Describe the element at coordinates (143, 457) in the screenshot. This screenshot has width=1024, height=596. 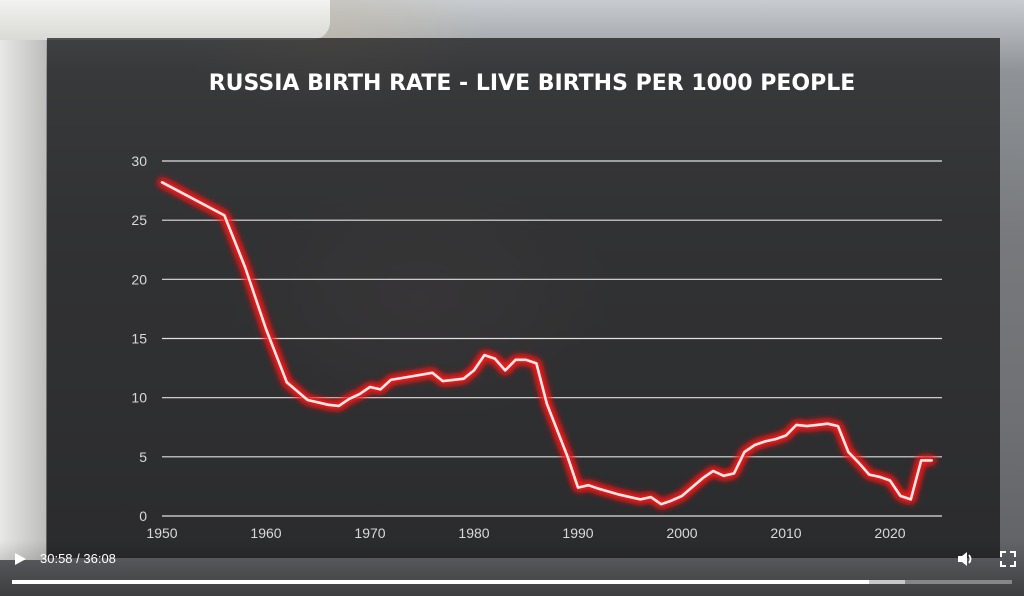
I see `y-tick-label: 5` at that location.